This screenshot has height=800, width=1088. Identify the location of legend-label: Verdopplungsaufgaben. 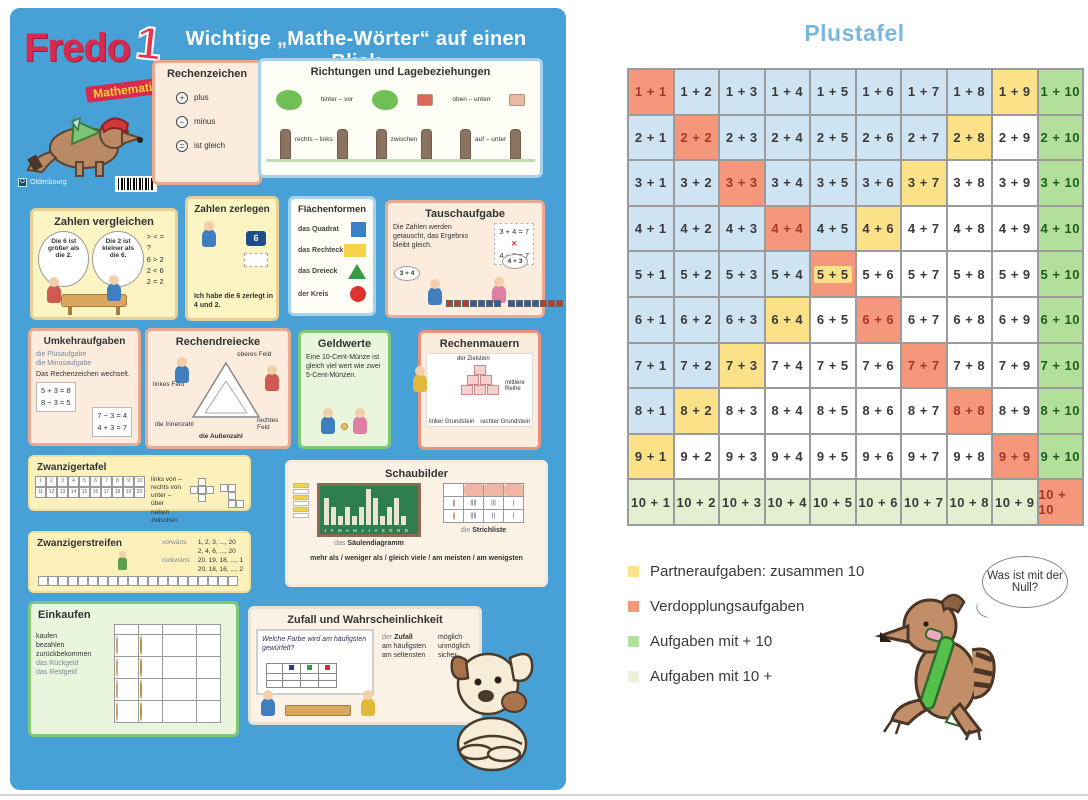
(727, 606).